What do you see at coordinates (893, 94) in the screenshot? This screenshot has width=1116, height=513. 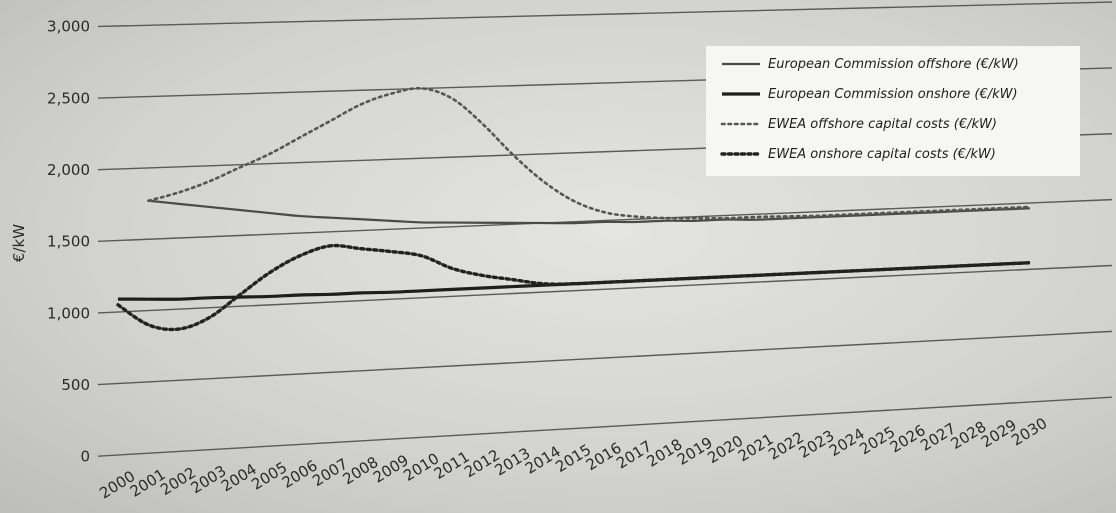 I see `legend-entry: European Commission onshore (€/kW)` at bounding box center [893, 94].